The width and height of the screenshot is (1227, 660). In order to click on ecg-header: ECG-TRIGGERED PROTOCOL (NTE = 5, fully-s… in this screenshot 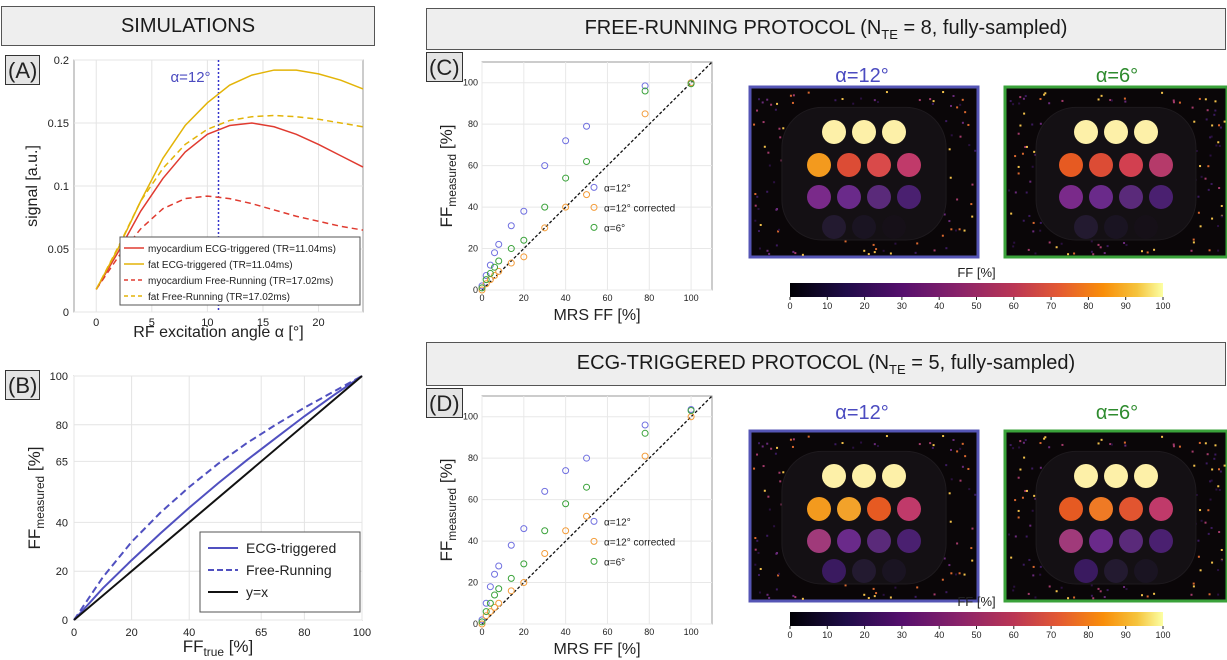, I will do `click(826, 364)`.